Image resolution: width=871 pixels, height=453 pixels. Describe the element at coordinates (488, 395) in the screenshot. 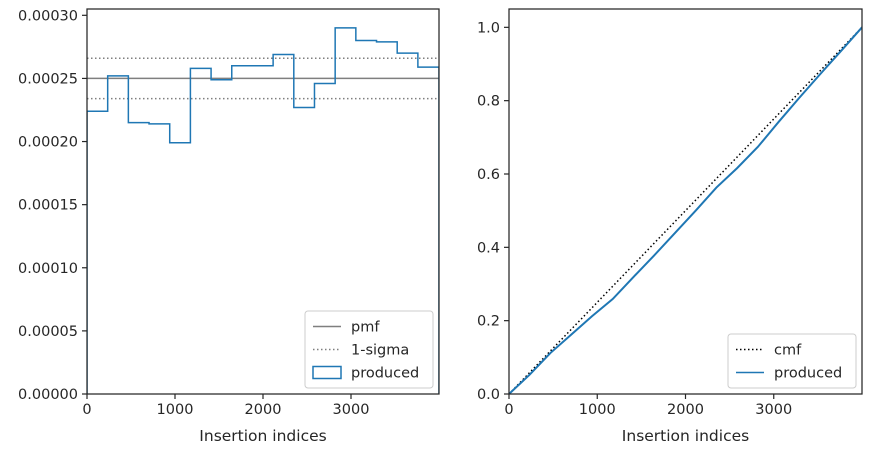

I see `y-tick-label: 0.0` at that location.